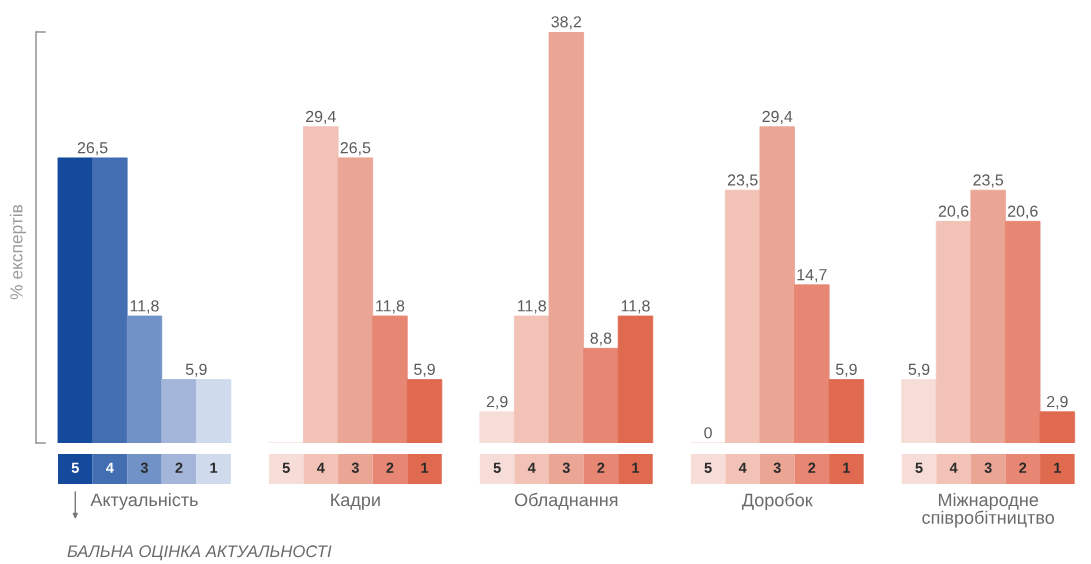 This screenshot has width=1091, height=564. What do you see at coordinates (601, 339) in the screenshot?
I see `data-label: 8,8` at bounding box center [601, 339].